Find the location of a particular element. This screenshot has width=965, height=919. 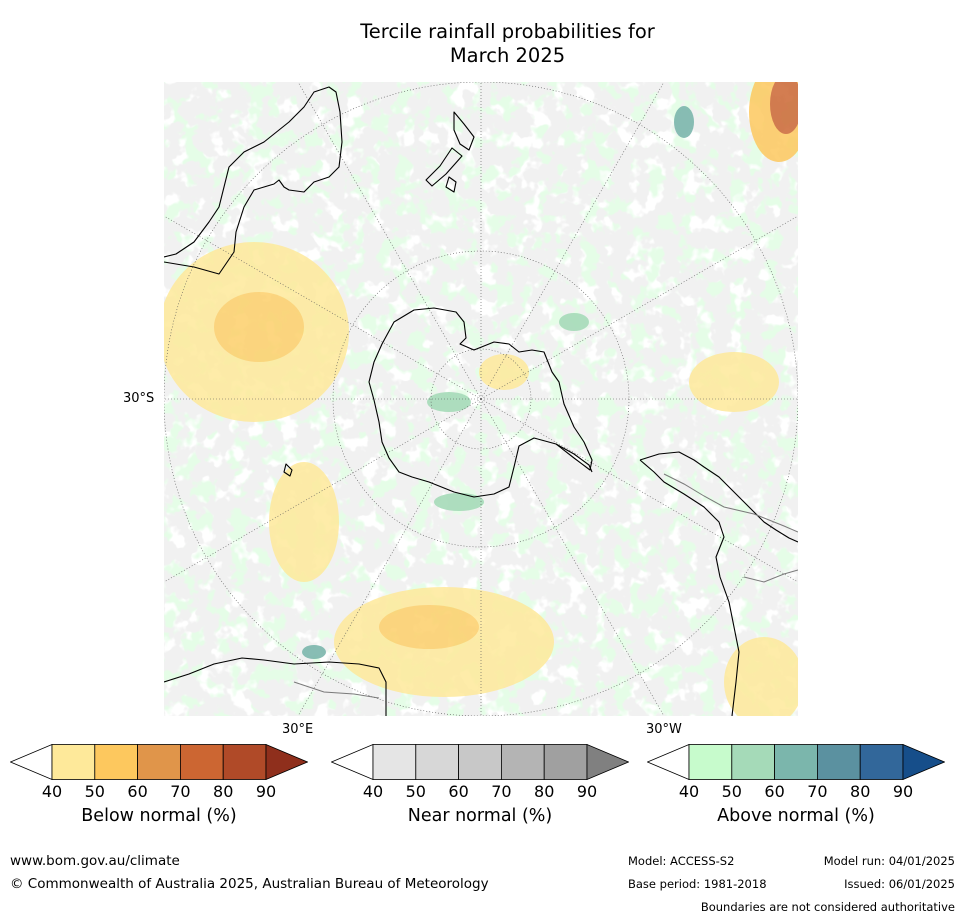

legend-below-tick-40: 40 is located at coordinates (52, 791).